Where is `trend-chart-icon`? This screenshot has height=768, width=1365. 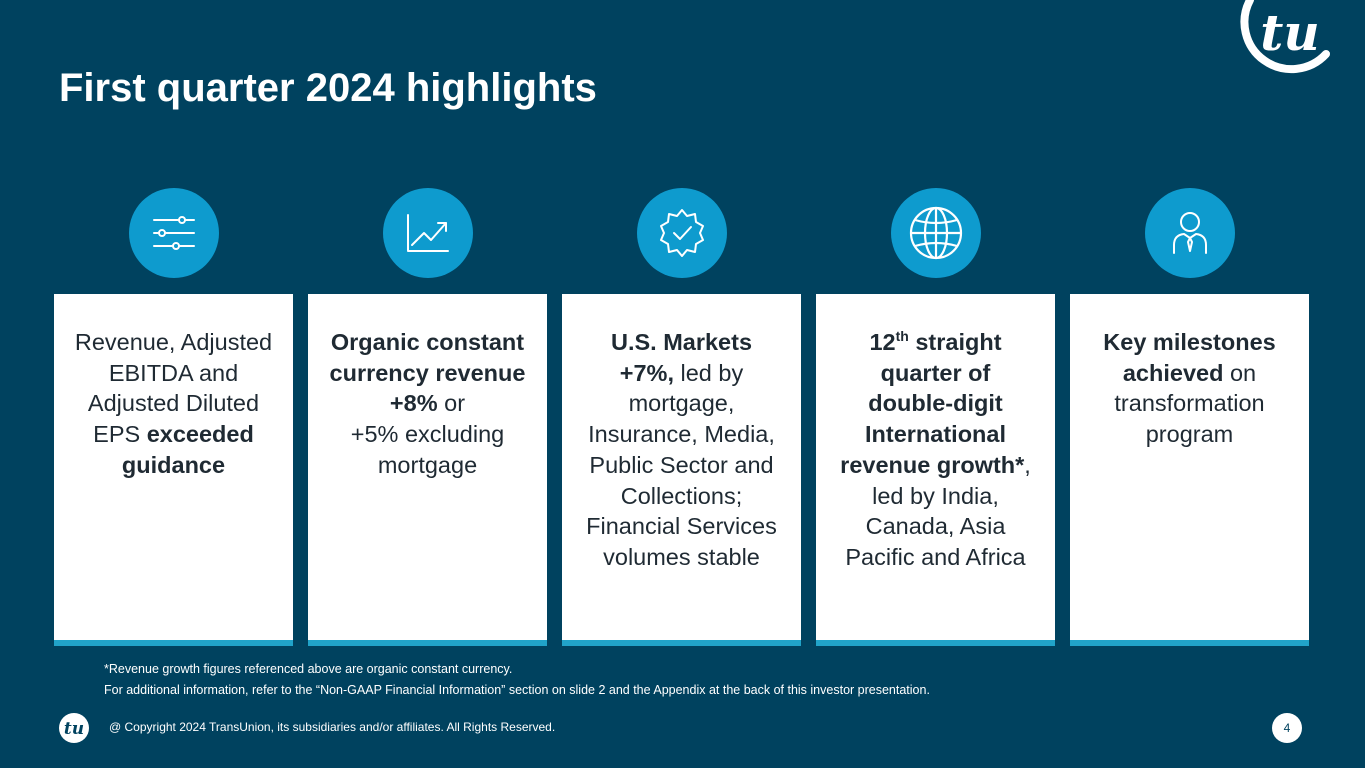 trend-chart-icon is located at coordinates (428, 233).